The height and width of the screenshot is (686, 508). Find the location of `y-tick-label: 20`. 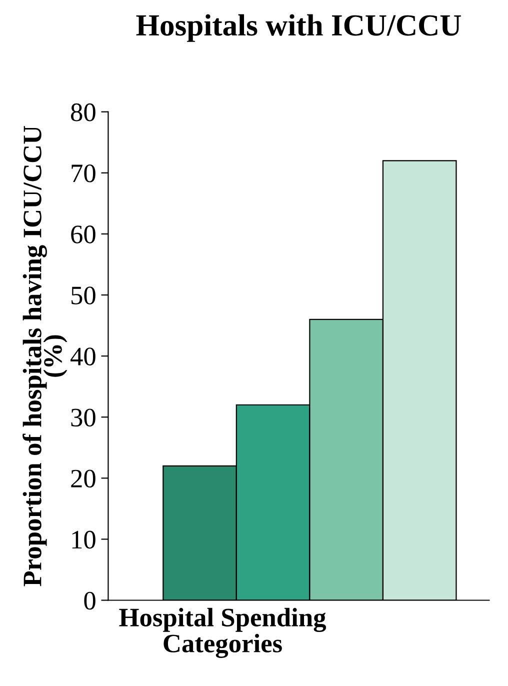

y-tick-label: 20 is located at coordinates (83, 479).